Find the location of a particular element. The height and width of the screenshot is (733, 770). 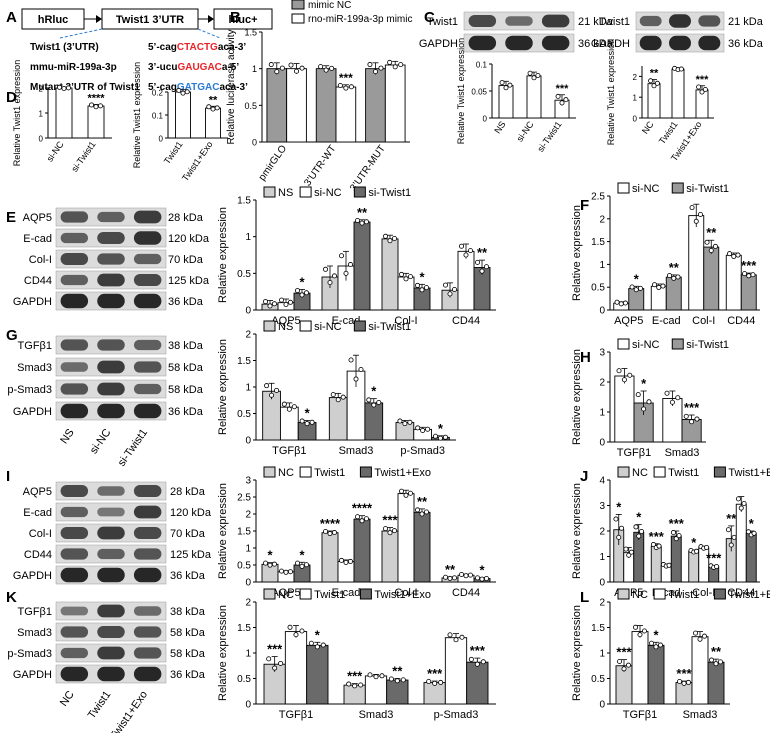

seq-pre: 3’-ucu is located at coordinates (162, 67).